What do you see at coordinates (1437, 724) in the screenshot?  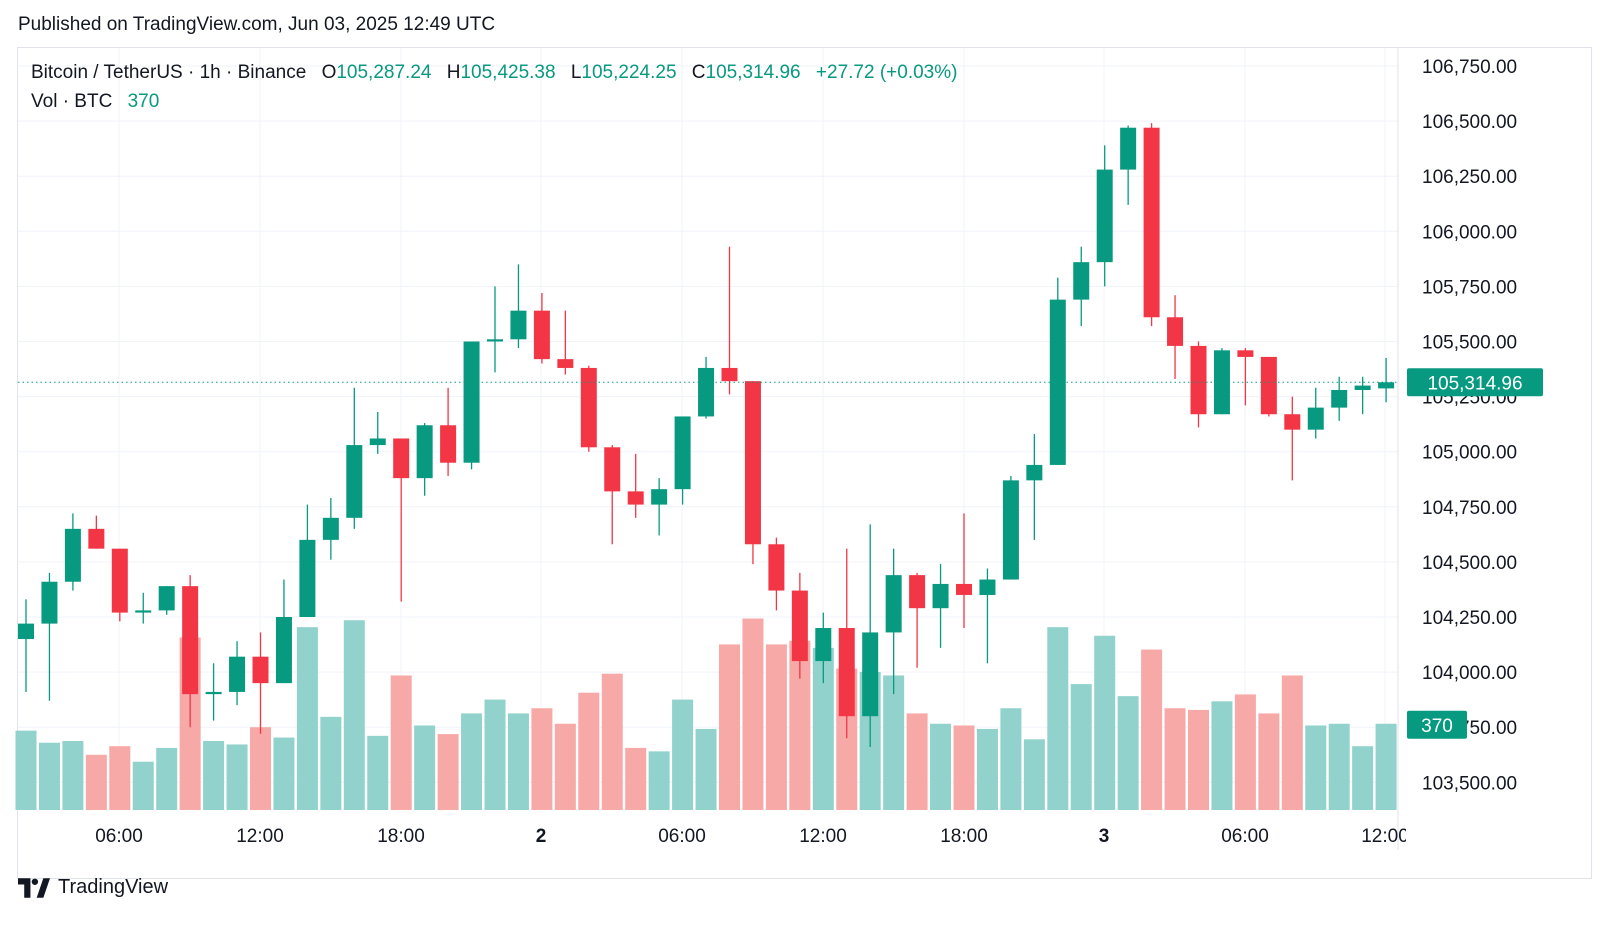 I see `last-volume-marker-bg` at bounding box center [1437, 724].